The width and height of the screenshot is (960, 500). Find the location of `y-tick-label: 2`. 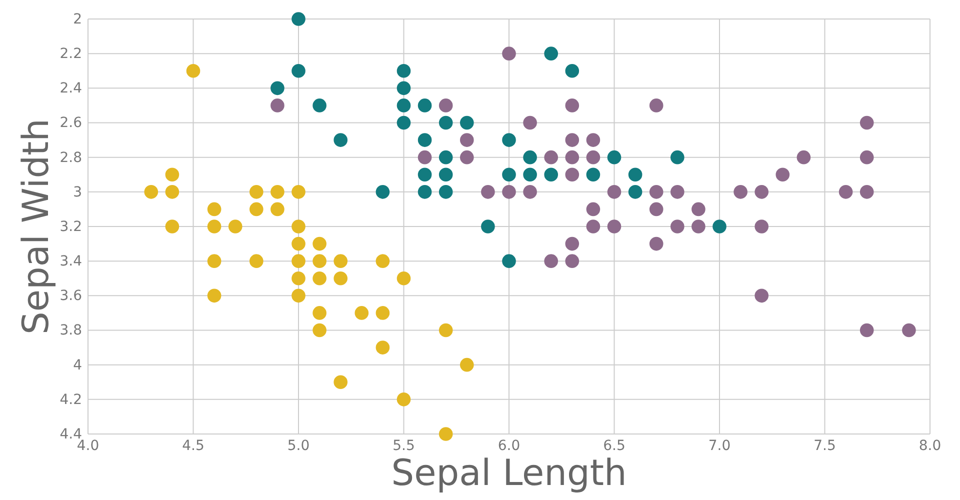

y-tick-label: 2 is located at coordinates (77, 19).